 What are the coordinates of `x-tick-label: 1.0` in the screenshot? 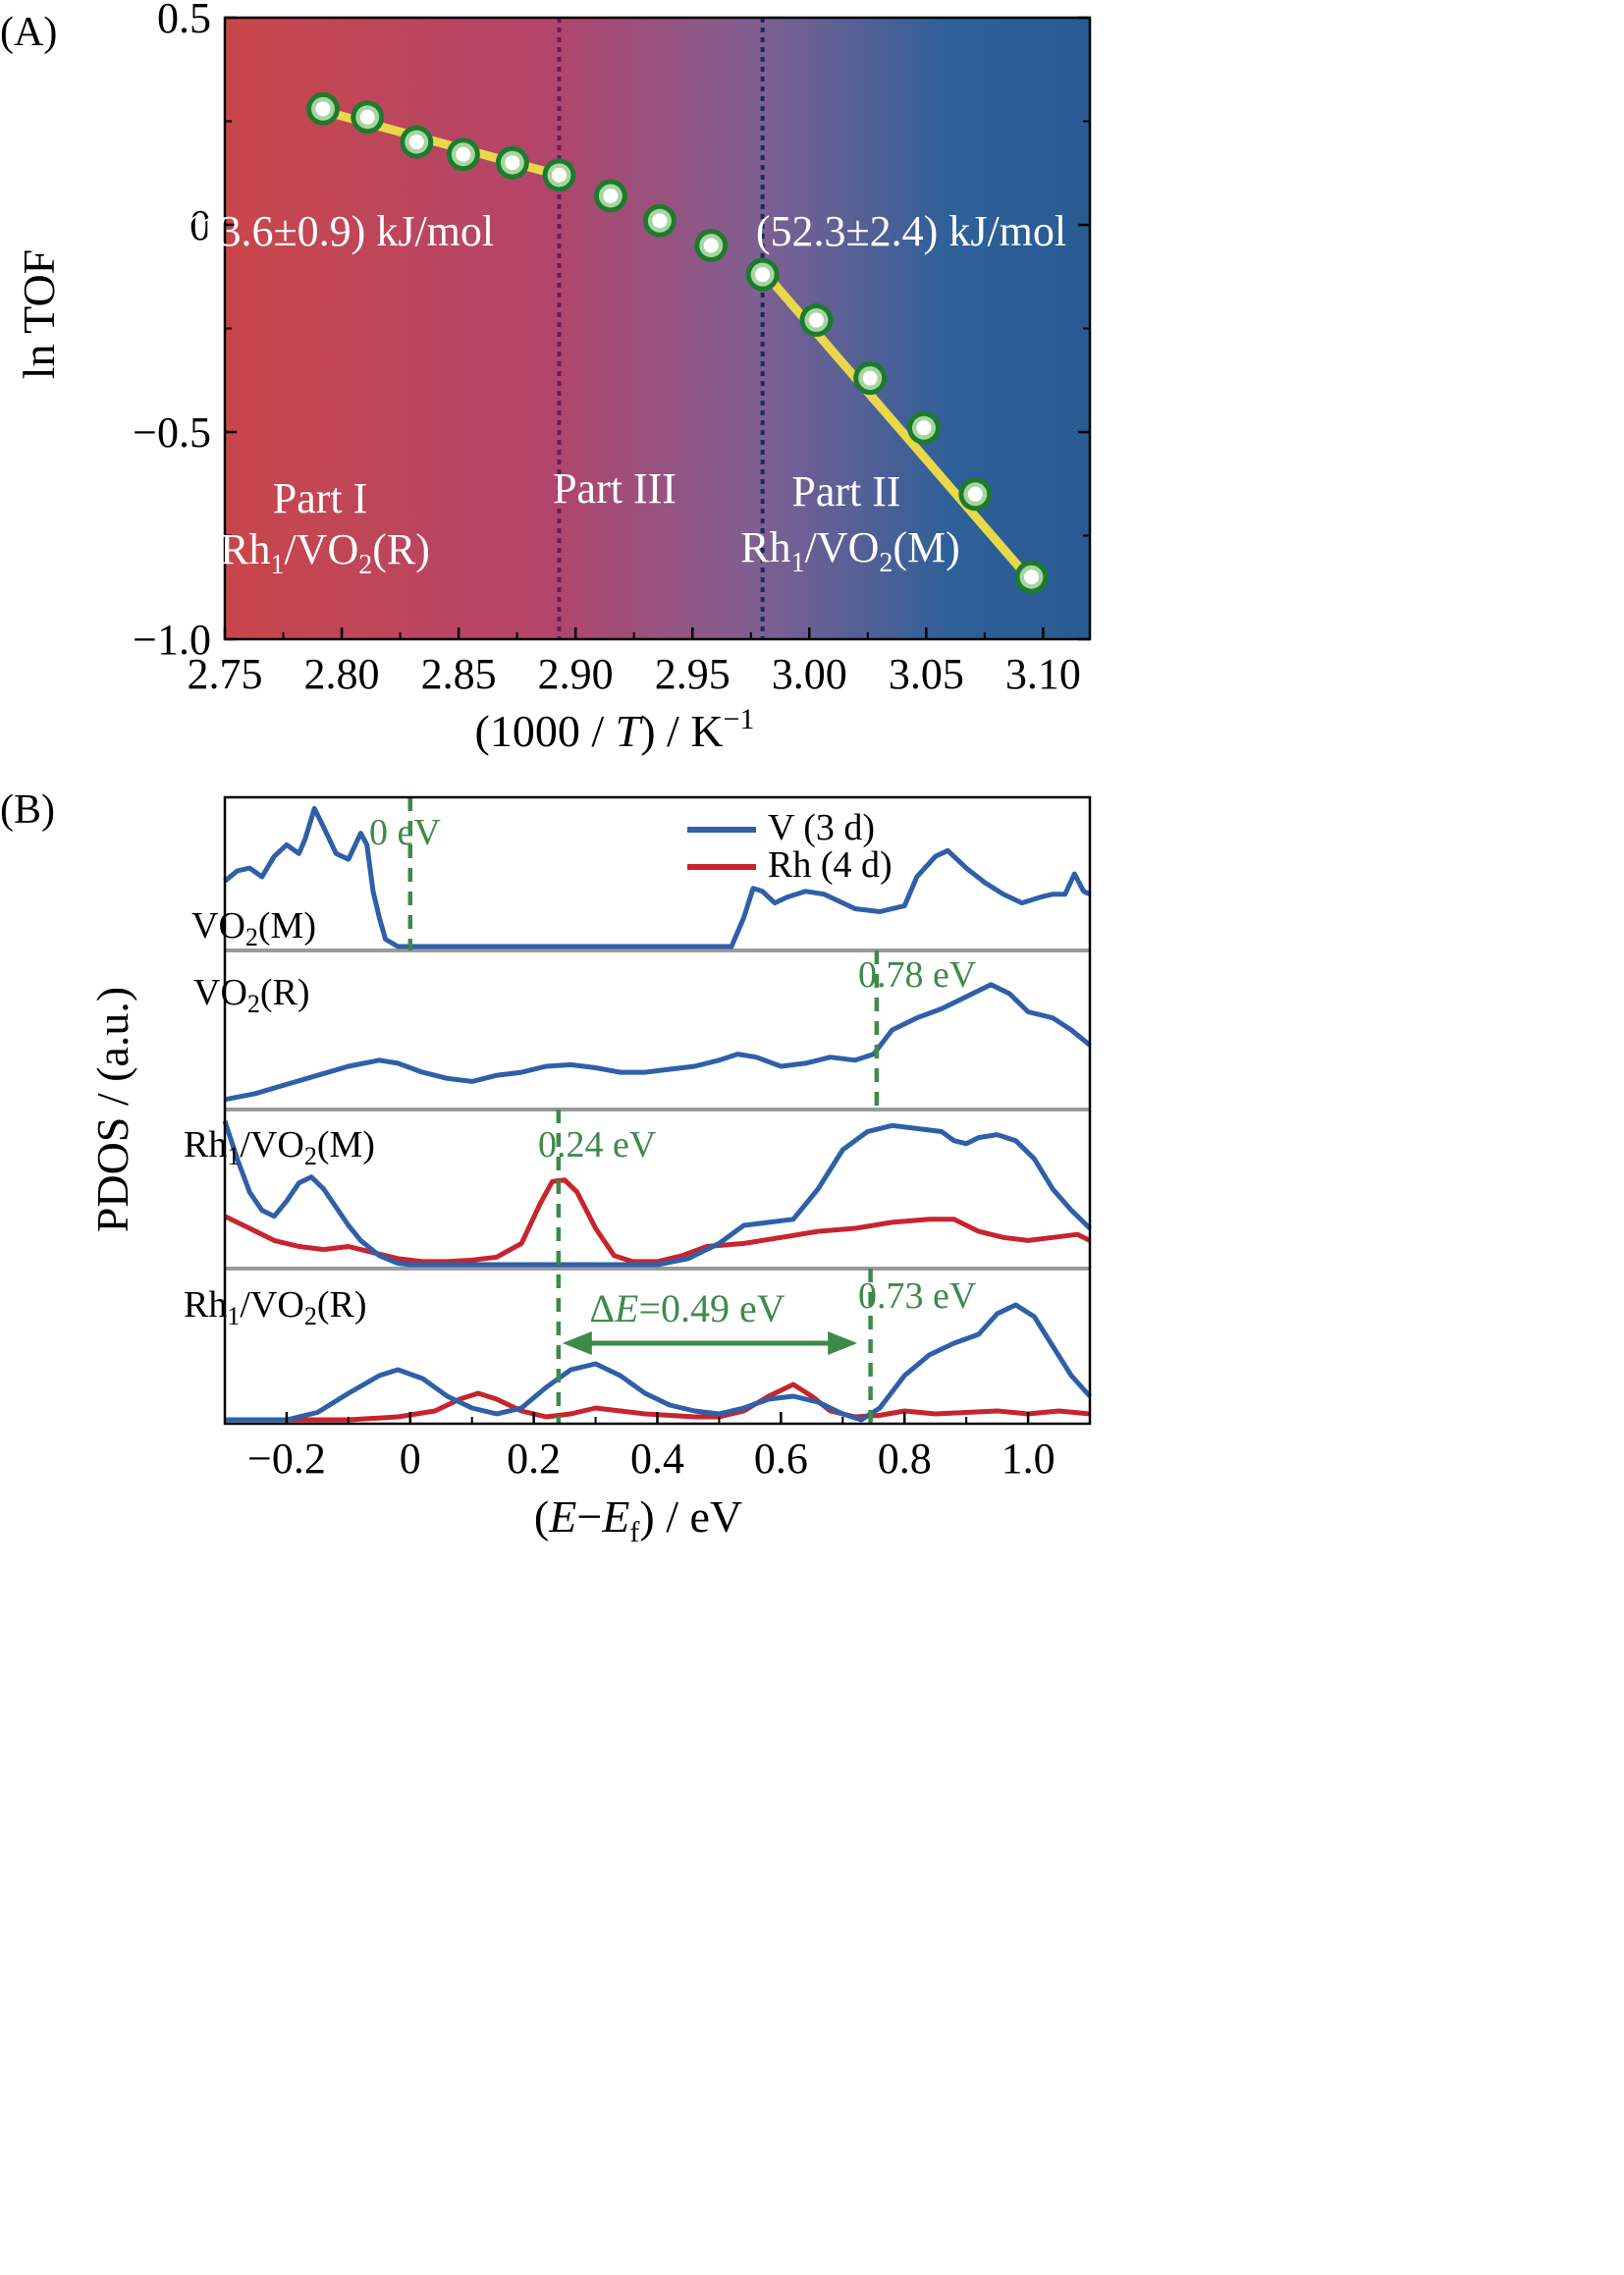 It's located at (1028, 1459).